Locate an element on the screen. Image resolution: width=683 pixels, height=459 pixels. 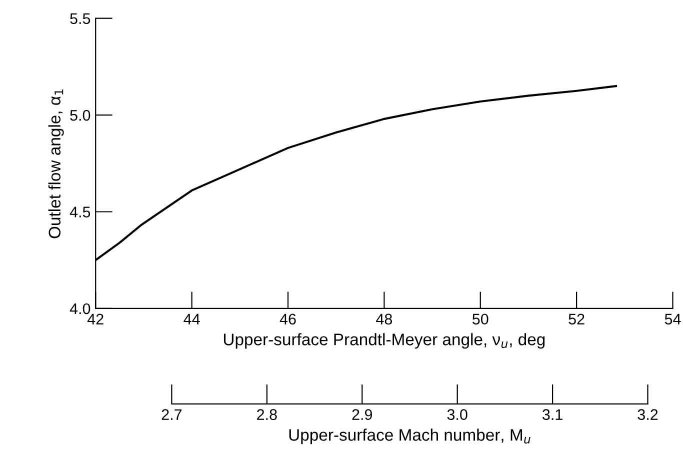
x-tick-label: 50 is located at coordinates (480, 319).